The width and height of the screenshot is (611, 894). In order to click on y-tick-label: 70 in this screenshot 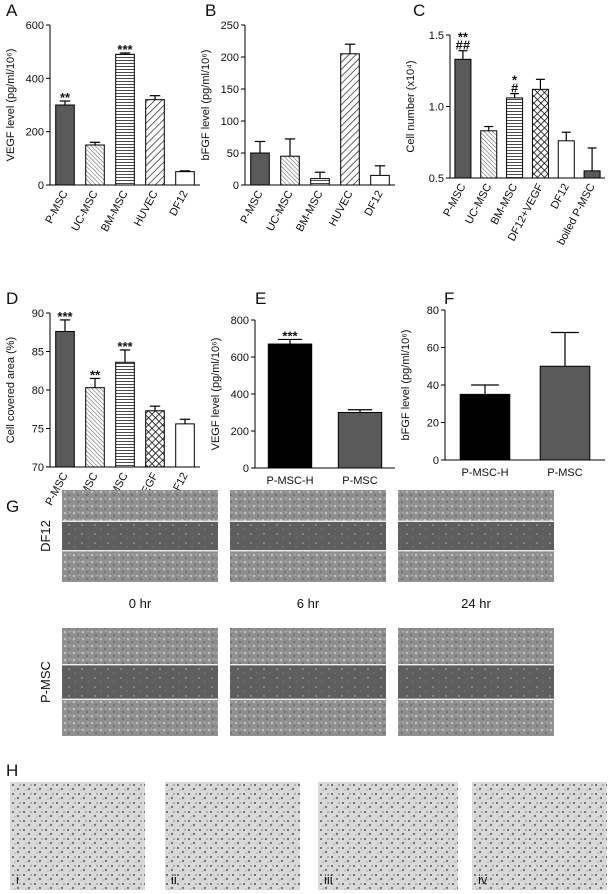, I will do `click(38, 468)`.